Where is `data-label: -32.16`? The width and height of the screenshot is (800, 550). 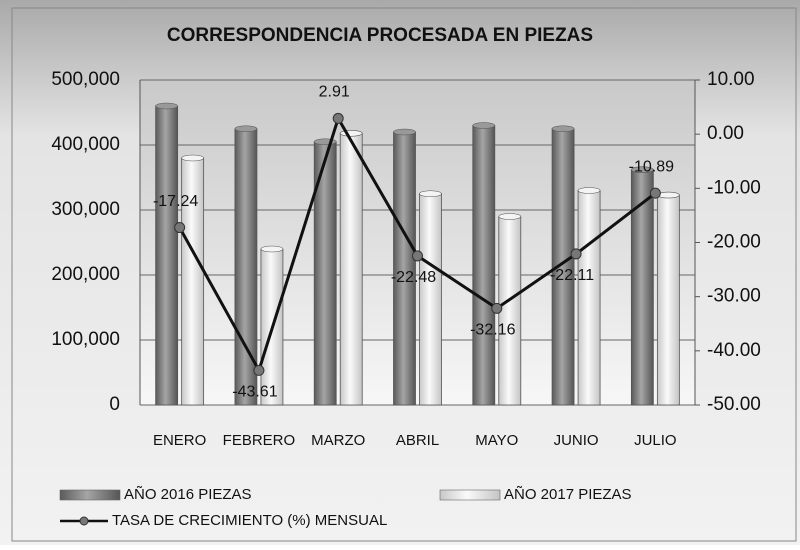
data-label: -32.16 is located at coordinates (492, 330).